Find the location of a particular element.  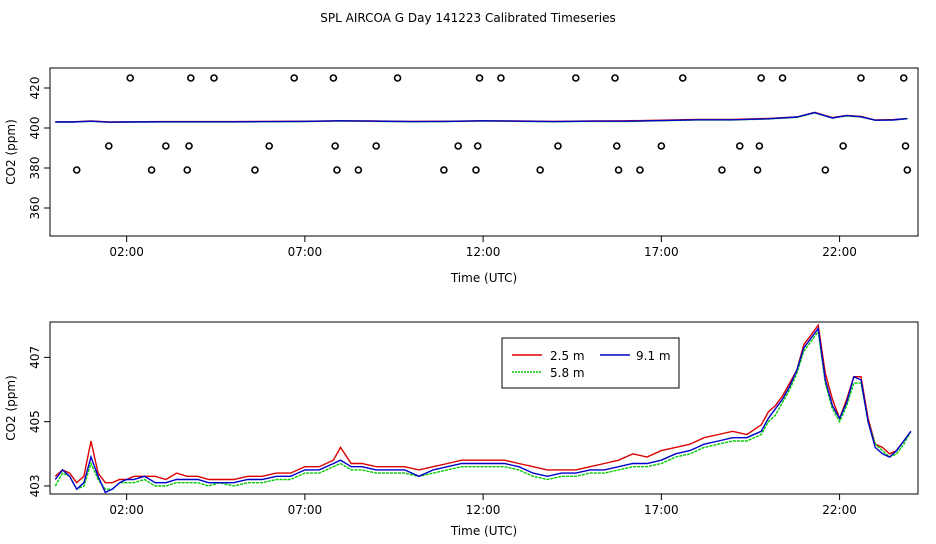

bottom-y-tick-label: 407 is located at coordinates (35, 357).